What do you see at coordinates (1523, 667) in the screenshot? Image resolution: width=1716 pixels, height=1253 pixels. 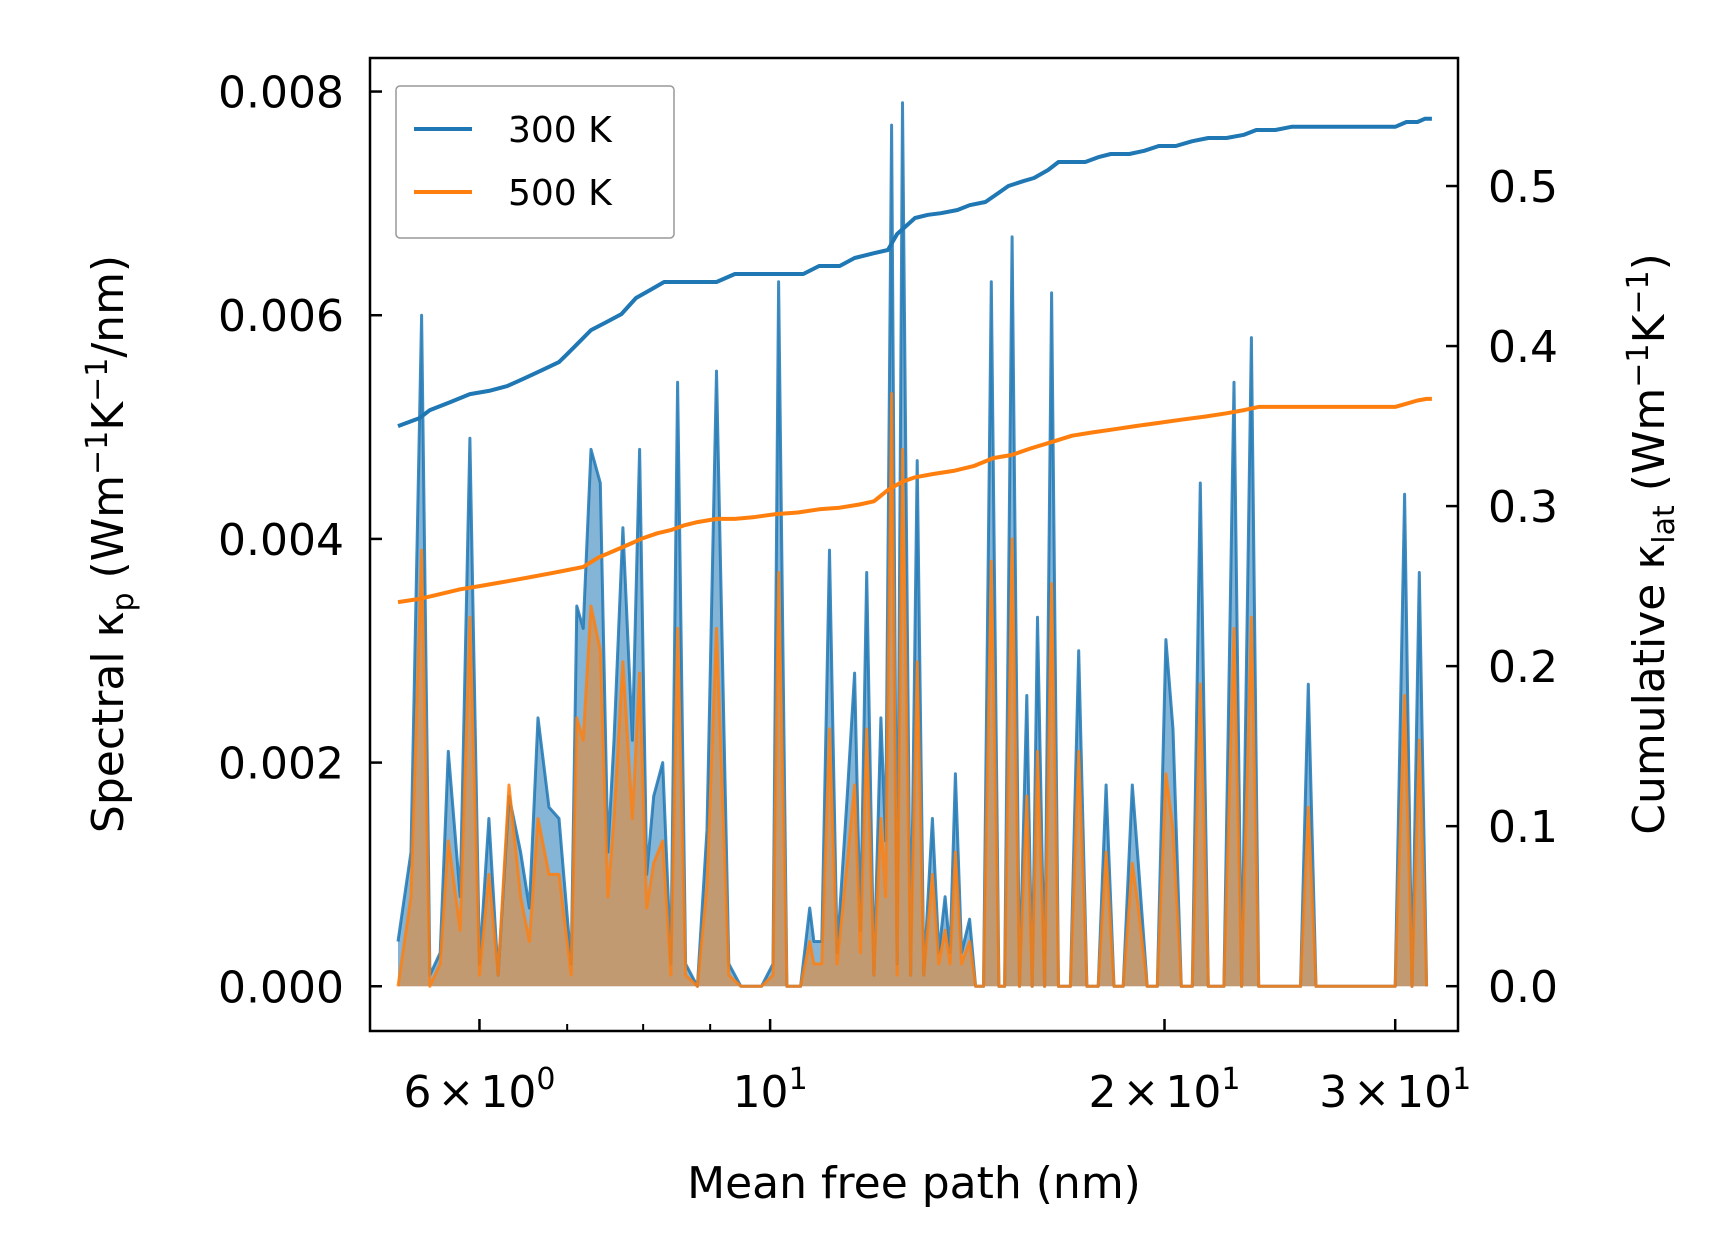 I see `y-right-tick-label: 0.2` at bounding box center [1523, 667].